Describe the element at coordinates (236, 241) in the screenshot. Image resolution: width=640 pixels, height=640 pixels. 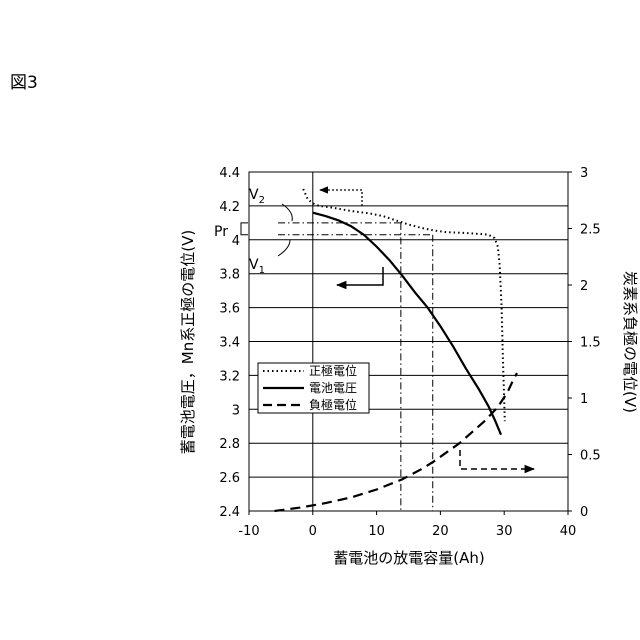
I see `y-left-tick-label: 4` at that location.